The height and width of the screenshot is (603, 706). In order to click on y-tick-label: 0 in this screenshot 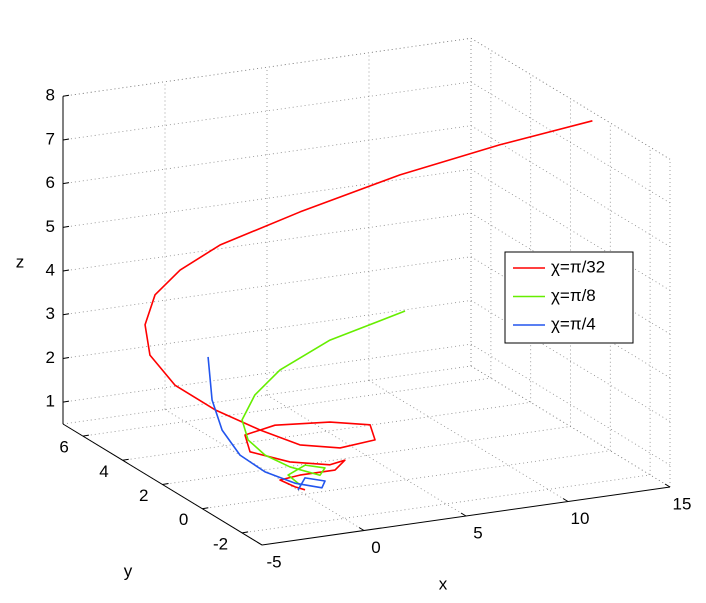, I will do `click(183, 519)`.